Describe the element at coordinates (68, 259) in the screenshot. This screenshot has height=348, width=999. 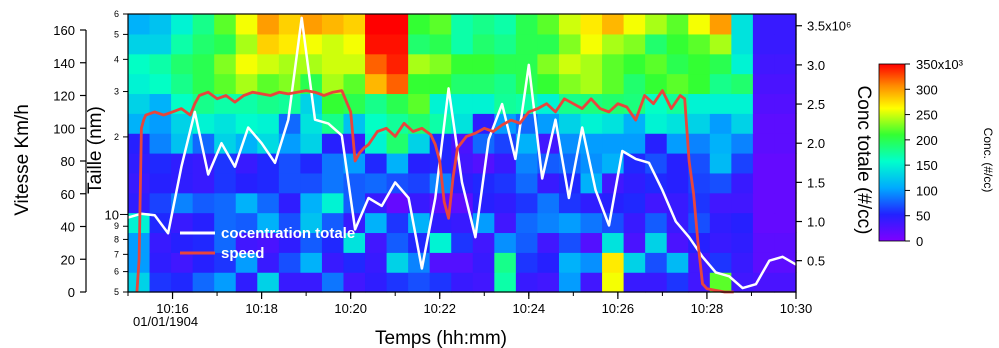
I see `left-axis-tick-label: 20` at that location.